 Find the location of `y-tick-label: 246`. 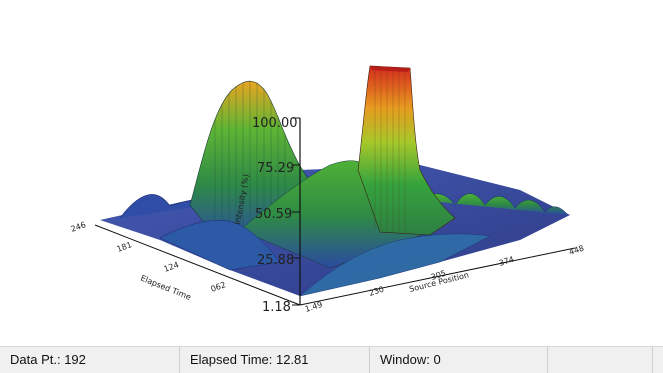

y-tick-label: 246 is located at coordinates (78, 227).